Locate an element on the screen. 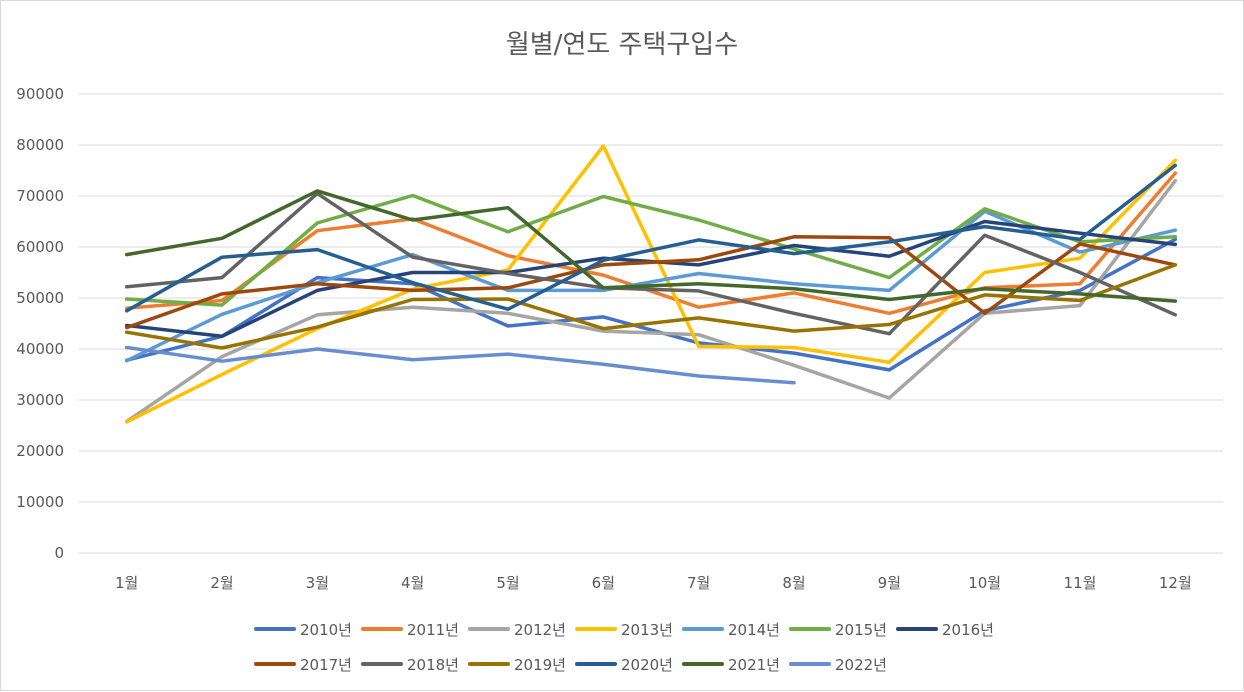 The width and height of the screenshot is (1244, 692). legend-item: 2010년 is located at coordinates (303, 630).